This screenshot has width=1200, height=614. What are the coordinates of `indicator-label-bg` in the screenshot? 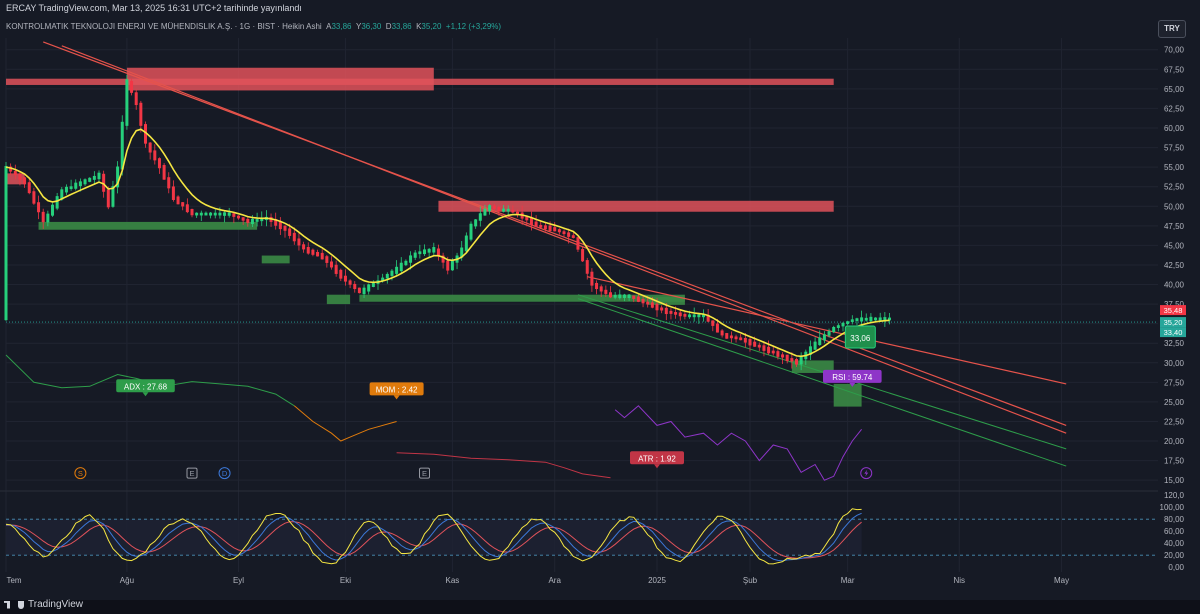 It's located at (852, 376).